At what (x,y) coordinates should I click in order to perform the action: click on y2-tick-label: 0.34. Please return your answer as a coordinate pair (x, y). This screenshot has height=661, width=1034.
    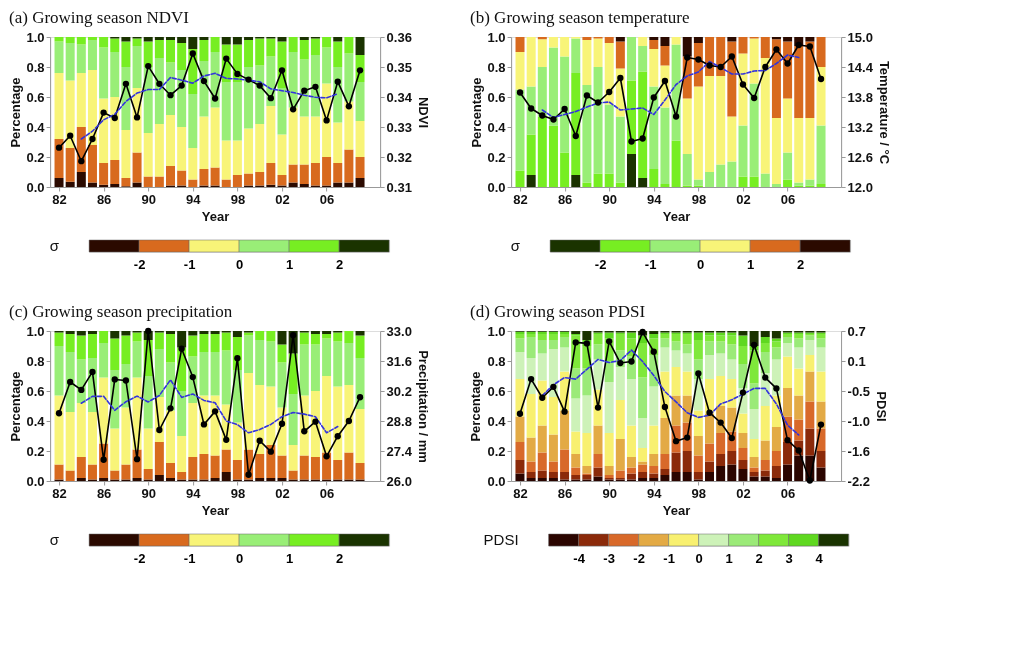
    Looking at the image, I should click on (399, 97).